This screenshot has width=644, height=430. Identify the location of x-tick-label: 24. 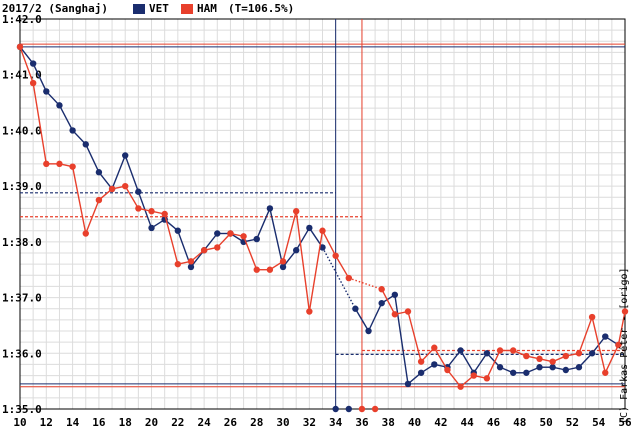
(205, 422).